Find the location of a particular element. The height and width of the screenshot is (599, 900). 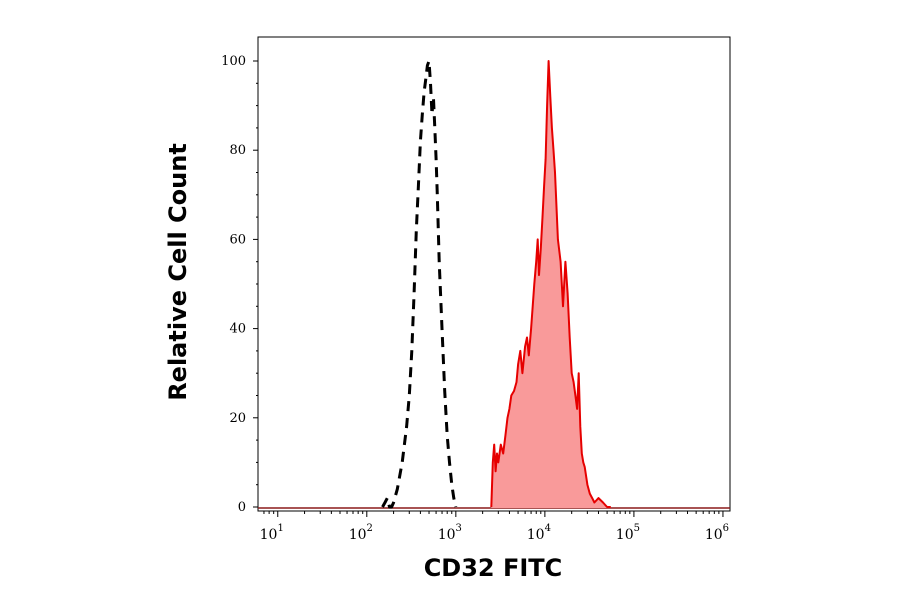

y-tick-label: 40 is located at coordinates (237, 329).